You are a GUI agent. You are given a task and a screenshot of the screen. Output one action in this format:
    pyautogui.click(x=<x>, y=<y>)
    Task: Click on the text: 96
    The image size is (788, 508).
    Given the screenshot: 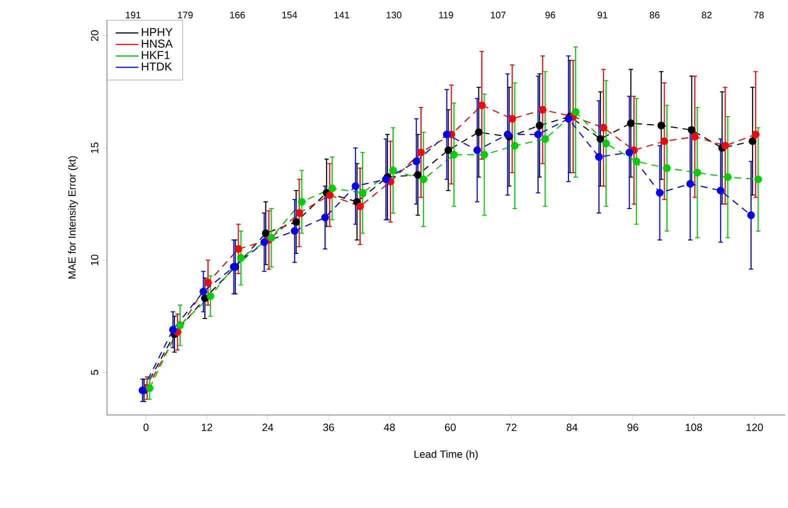 What is the action you would take?
    pyautogui.click(x=550, y=15)
    